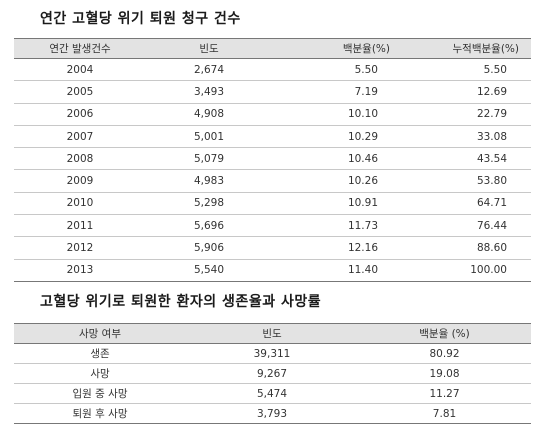  I want to click on table-row: 2011 5,696 11.73 76.44, so click(272, 226).